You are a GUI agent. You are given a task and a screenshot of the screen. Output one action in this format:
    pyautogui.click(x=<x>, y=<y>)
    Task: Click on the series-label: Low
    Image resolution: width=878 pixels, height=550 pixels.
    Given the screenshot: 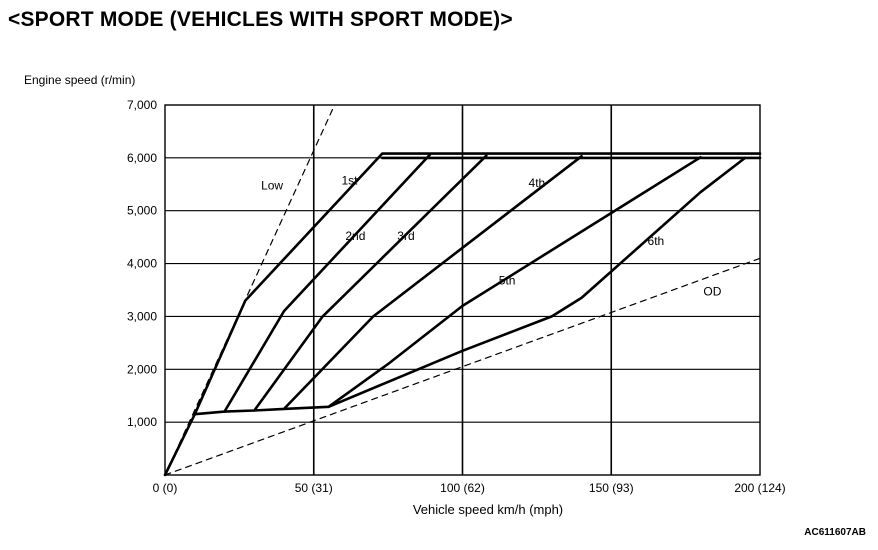 What is the action you would take?
    pyautogui.click(x=272, y=186)
    